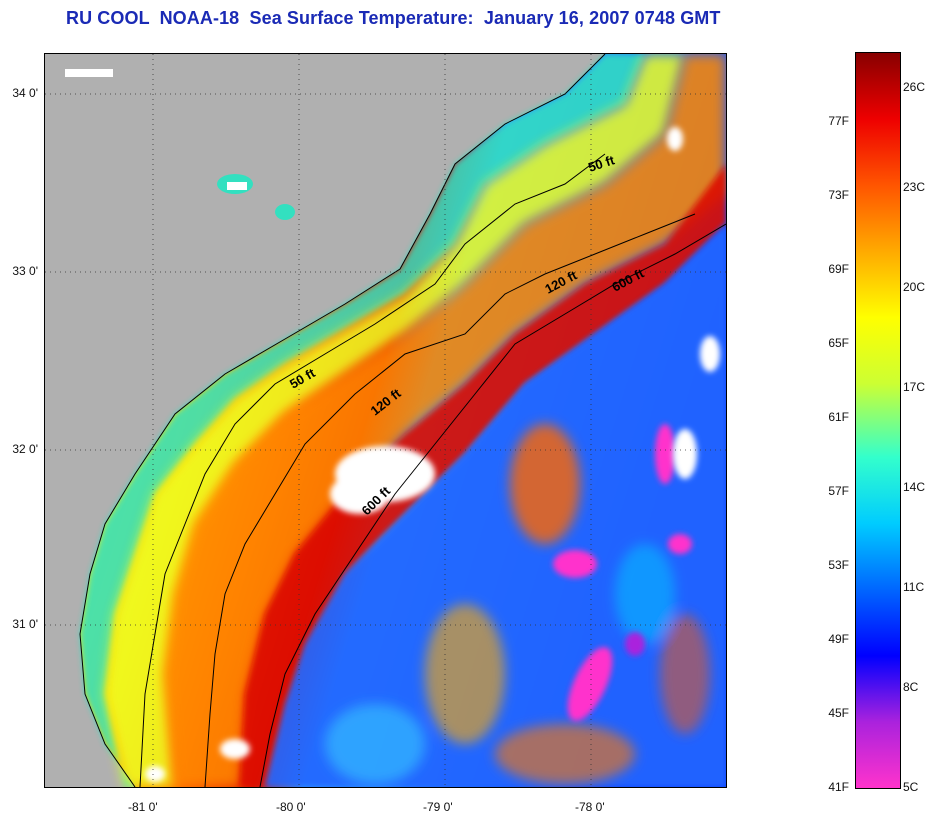  I want to click on colorbar-label-26c: 26C, so click(914, 87).